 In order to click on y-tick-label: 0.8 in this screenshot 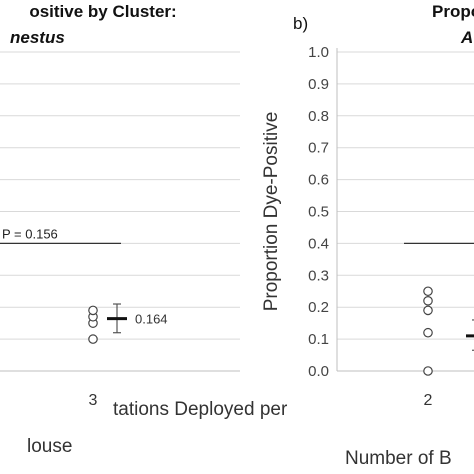, I will do `click(318, 116)`.